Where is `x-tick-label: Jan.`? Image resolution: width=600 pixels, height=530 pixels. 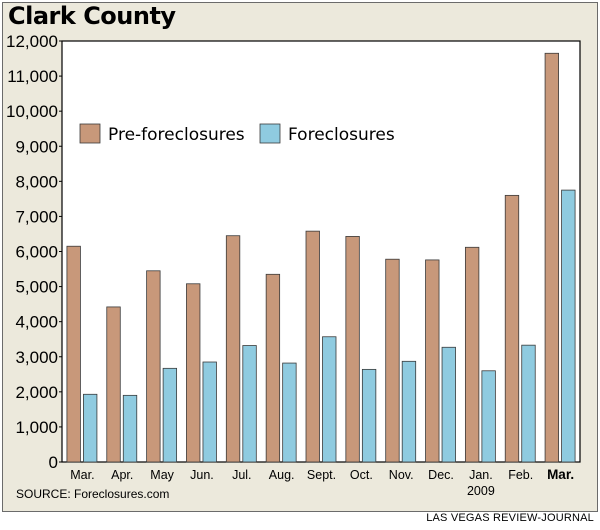
x-tick-label: Jan. is located at coordinates (481, 475).